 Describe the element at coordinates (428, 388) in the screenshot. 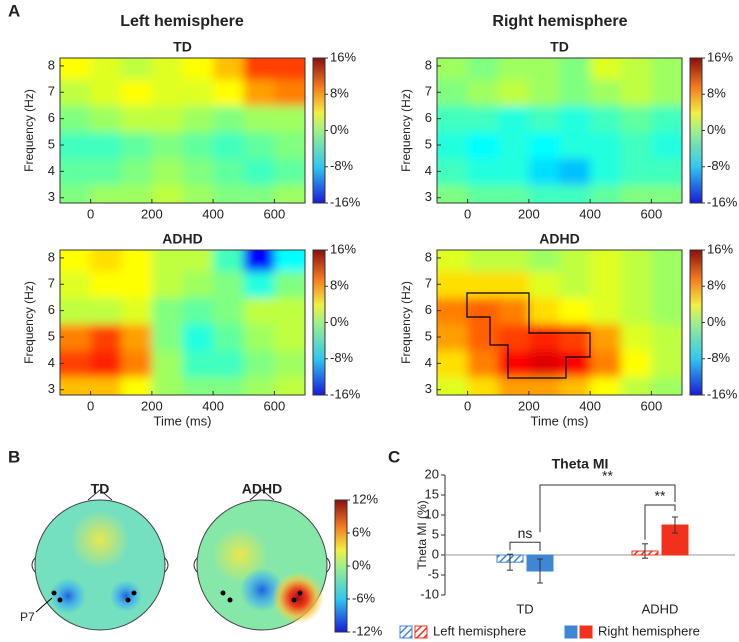

I see `y-tick-label: 3` at that location.